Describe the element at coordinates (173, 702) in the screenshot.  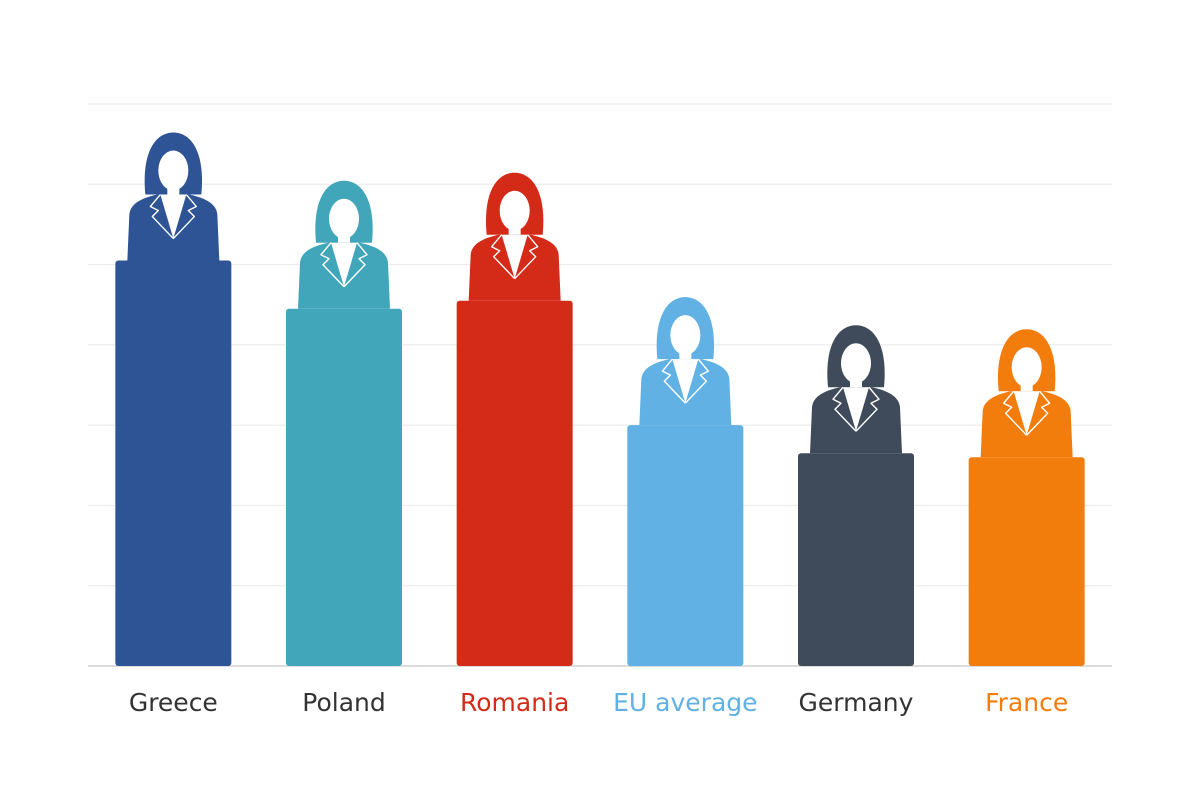
I see `category-label: Greece` at that location.